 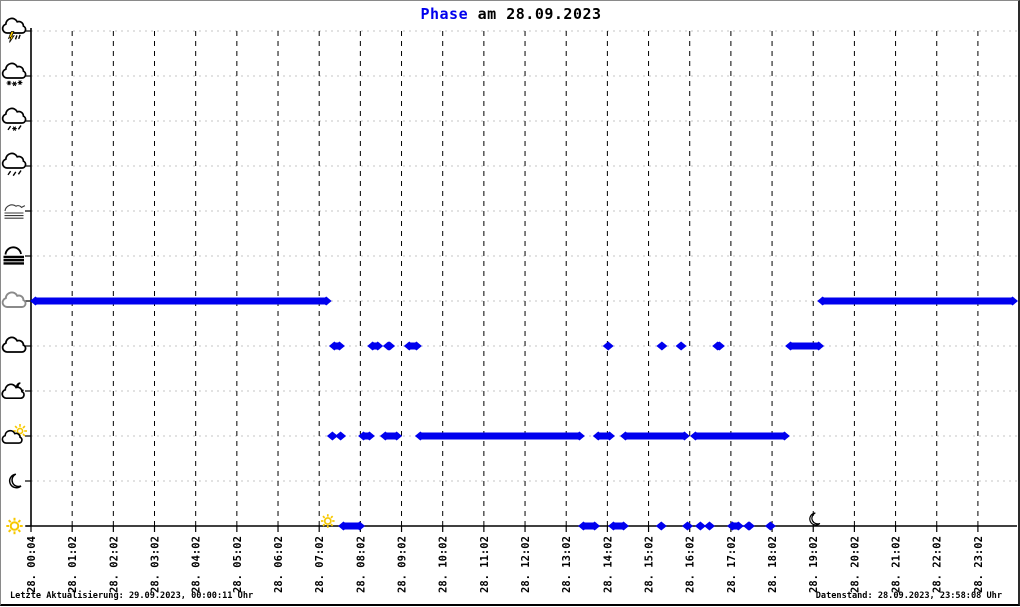 I want to click on x-tick-label: 28. 04:02, so click(x=197, y=564).